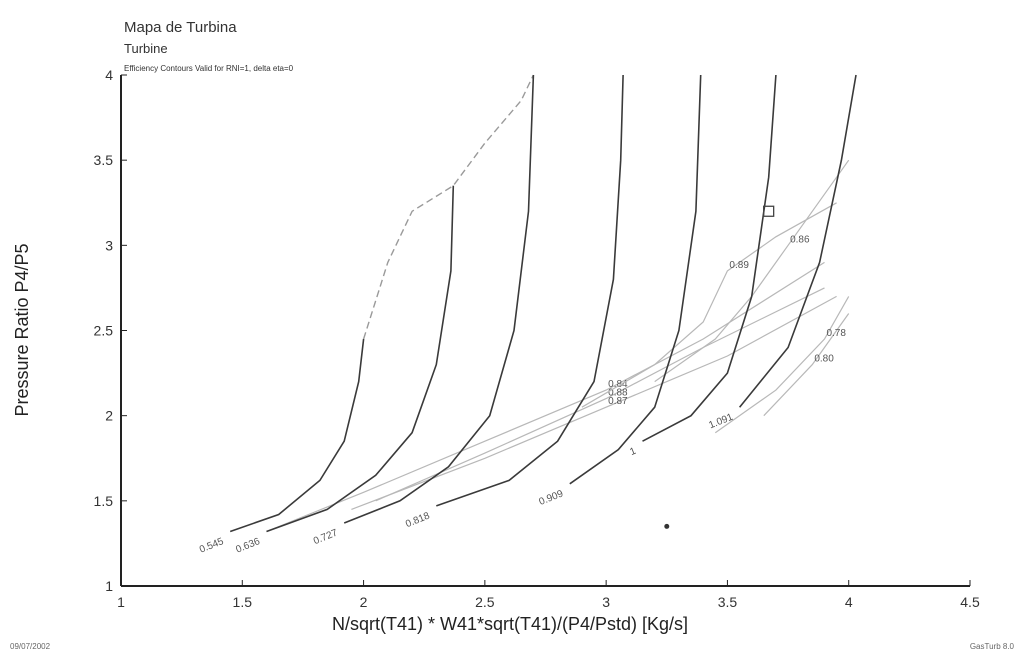  I want to click on x-tick-label: 4.5, so click(970, 602).